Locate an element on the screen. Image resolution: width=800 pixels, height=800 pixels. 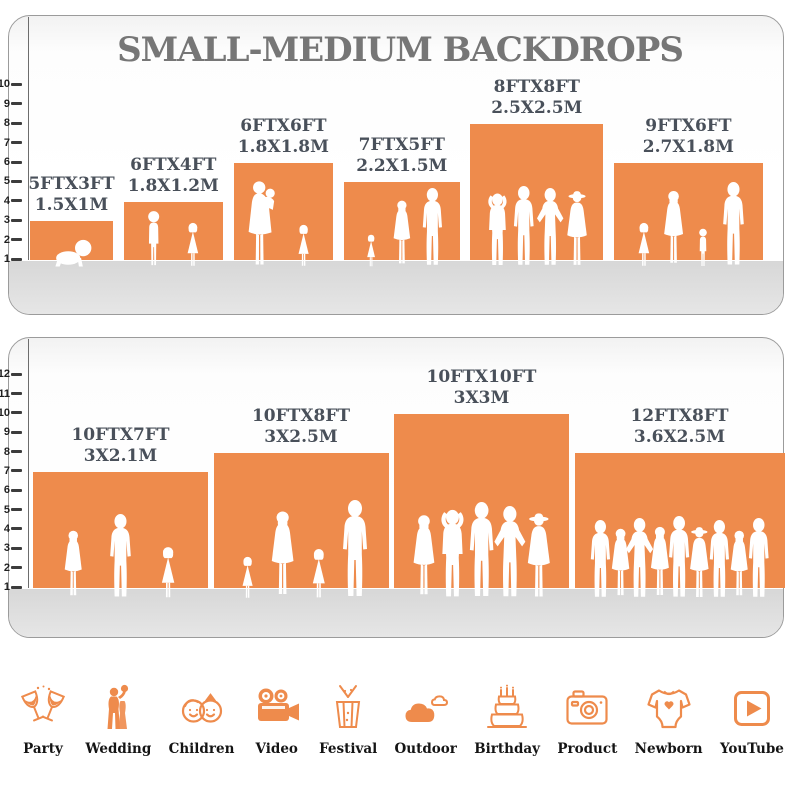
size-label-meters: 1.8X1.2M is located at coordinates (173, 185).